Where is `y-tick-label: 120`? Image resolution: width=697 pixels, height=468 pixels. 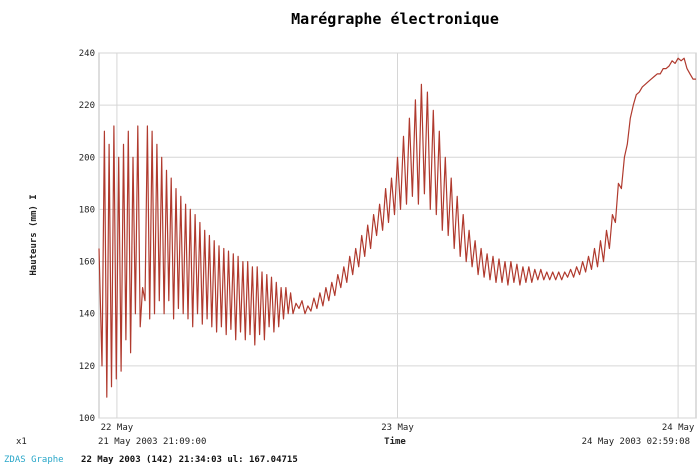 y-tick-label: 120 is located at coordinates (87, 367).